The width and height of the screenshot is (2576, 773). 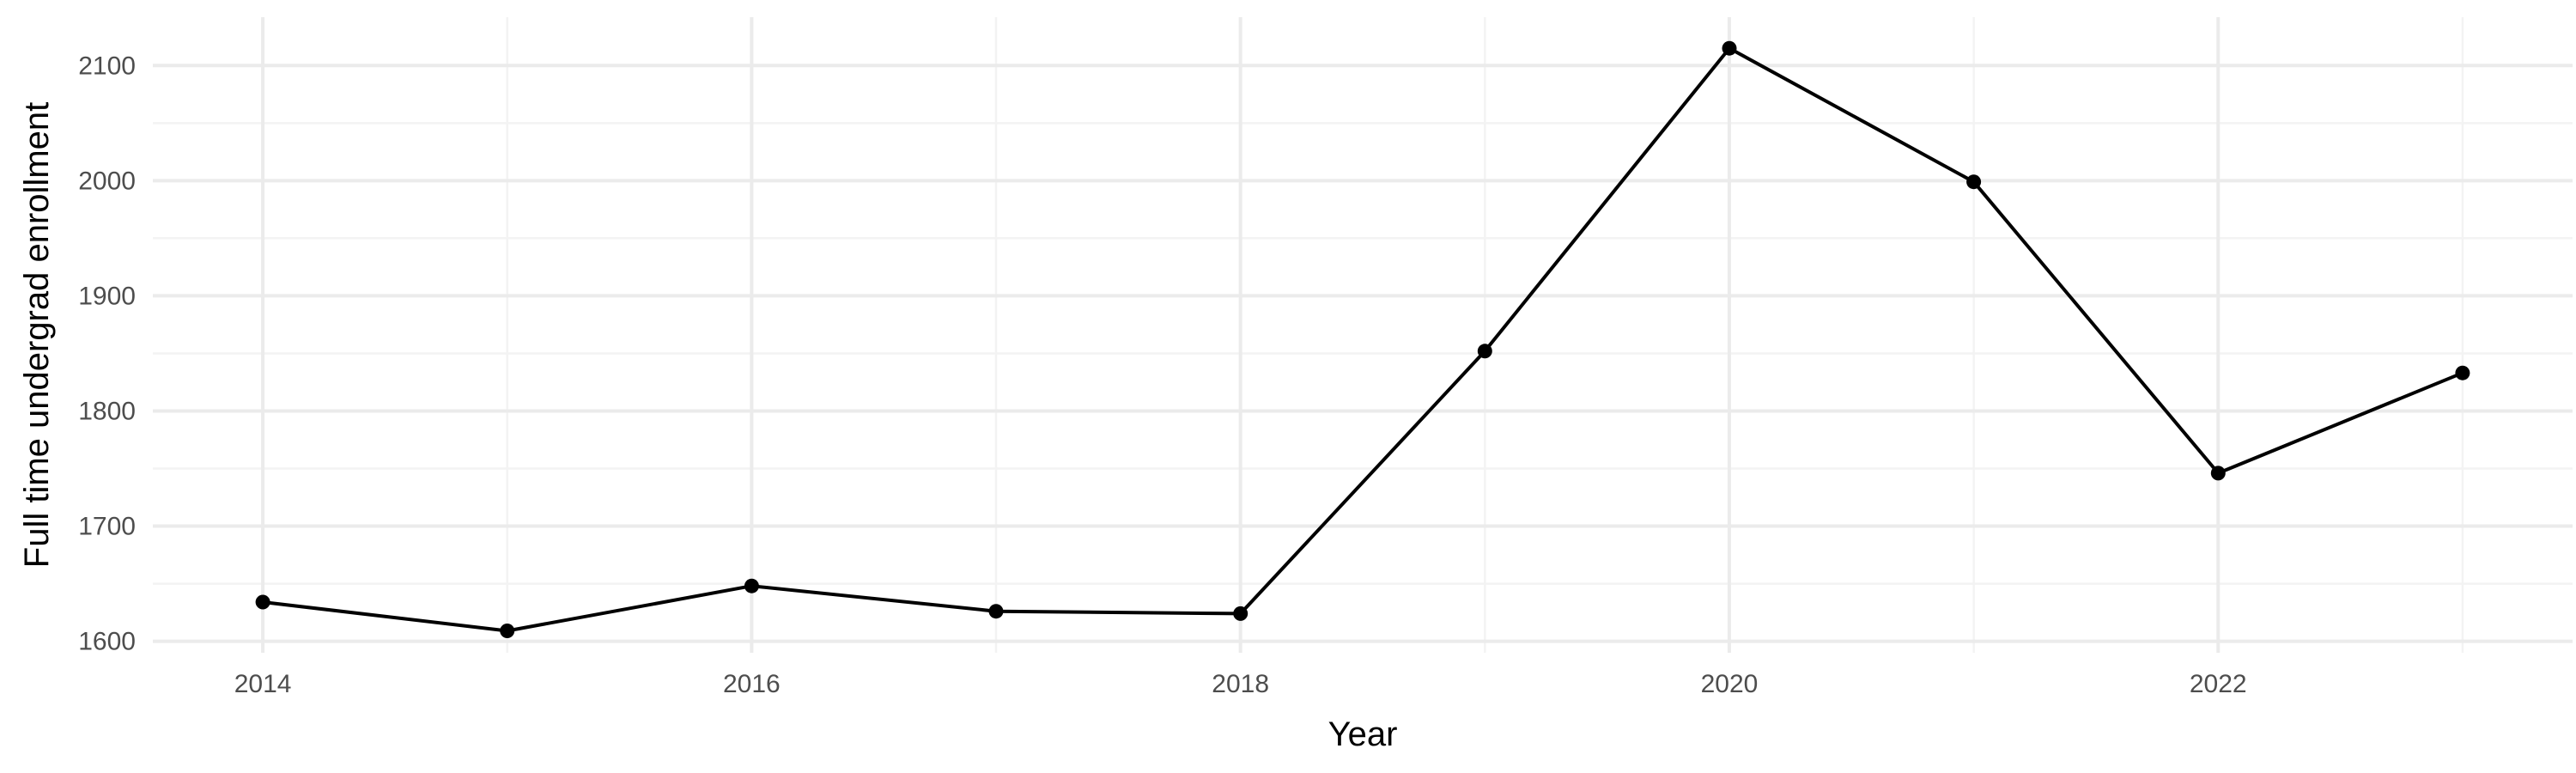 What do you see at coordinates (263, 684) in the screenshot?
I see `x-tick-label: 2014` at bounding box center [263, 684].